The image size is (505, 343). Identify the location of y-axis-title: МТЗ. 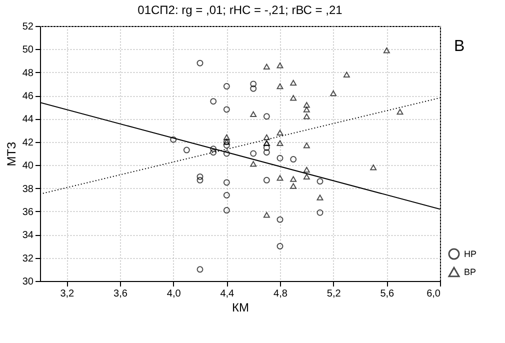
(11, 154).